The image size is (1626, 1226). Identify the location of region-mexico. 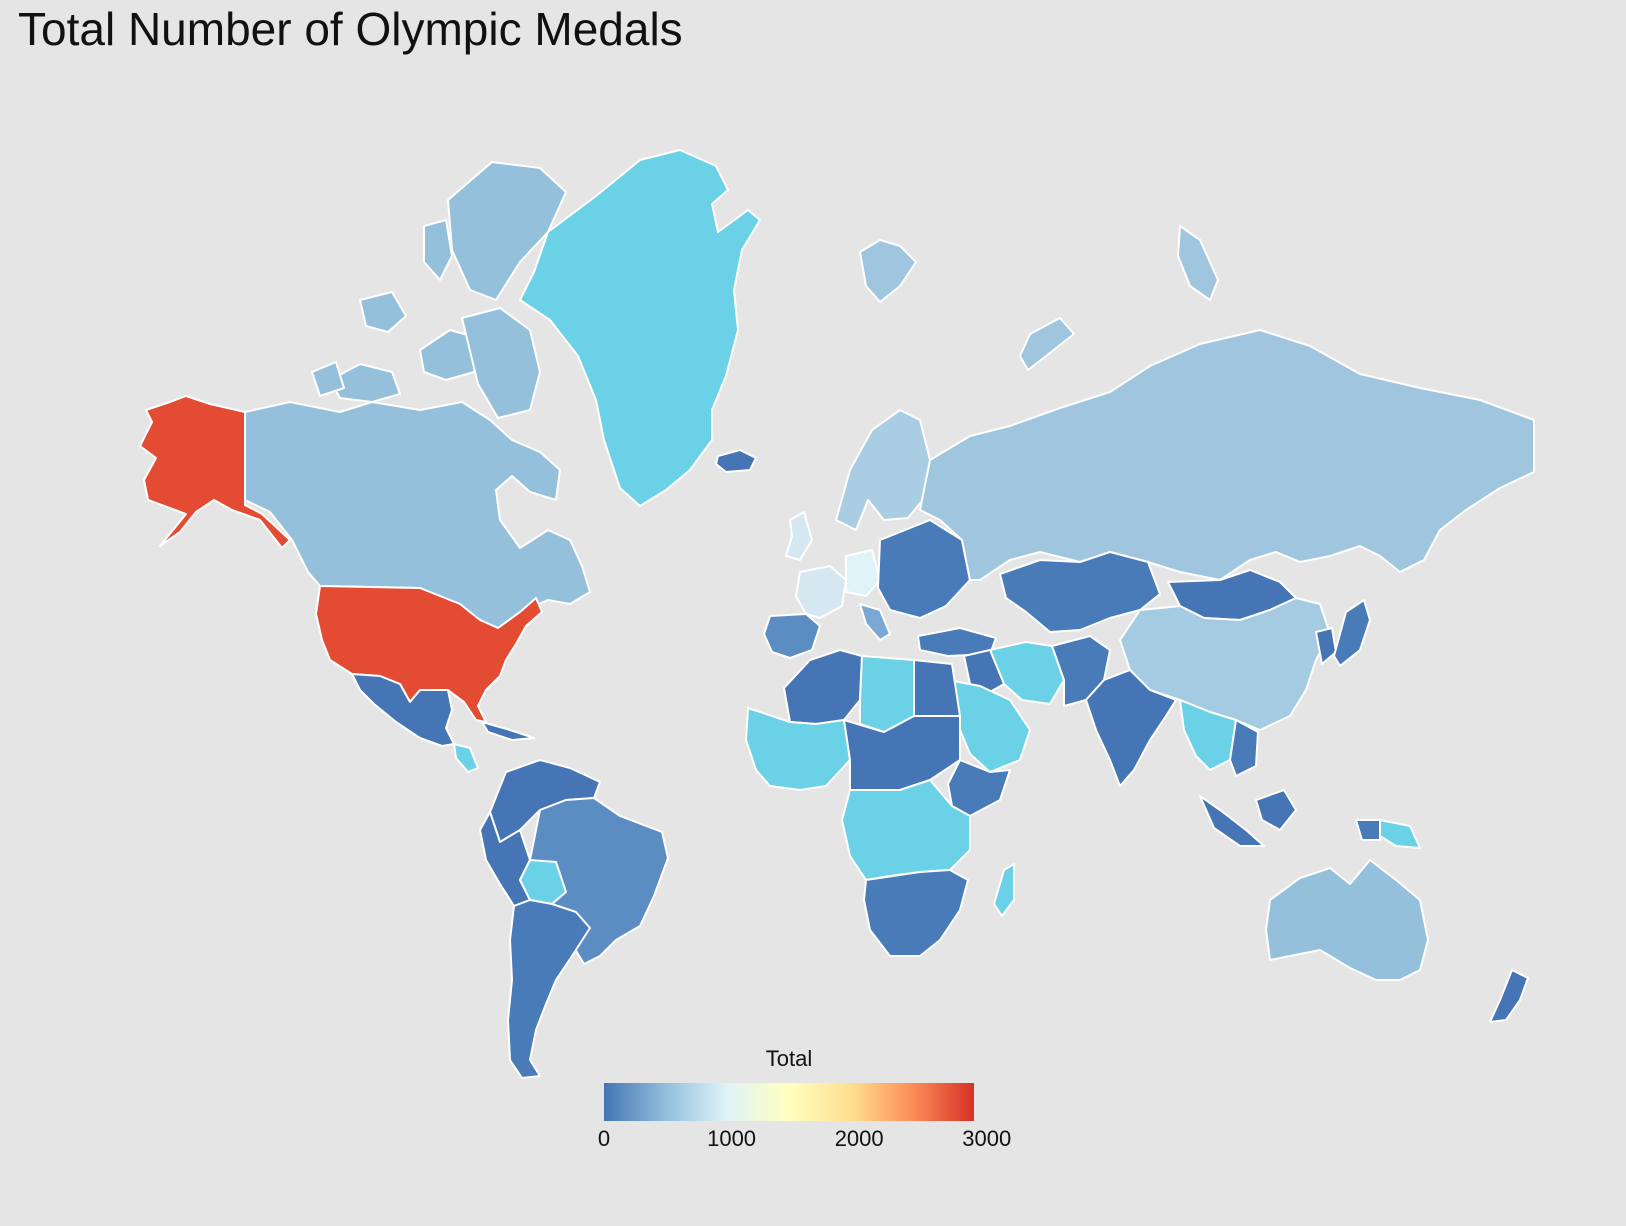
(403, 710).